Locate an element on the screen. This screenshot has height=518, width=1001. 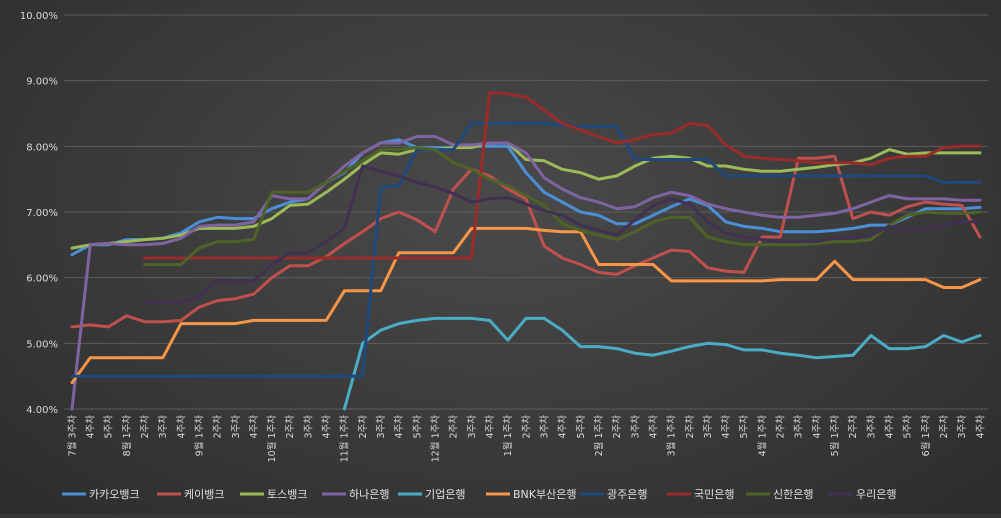
legend-label: 케이뱅크 is located at coordinates (204, 494).